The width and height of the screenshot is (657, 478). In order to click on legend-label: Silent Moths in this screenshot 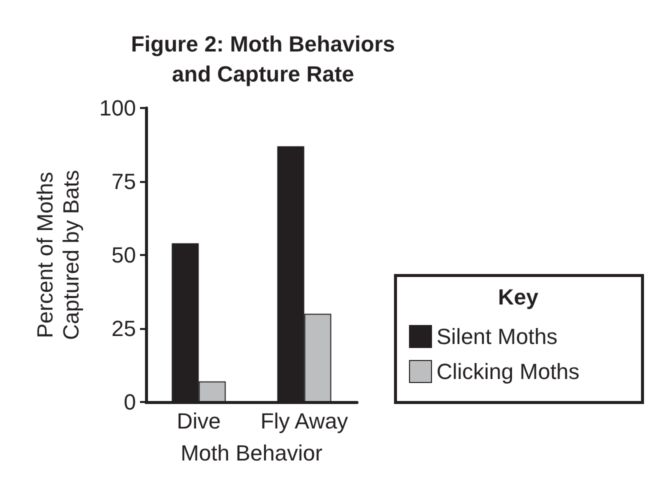, I will do `click(497, 336)`.